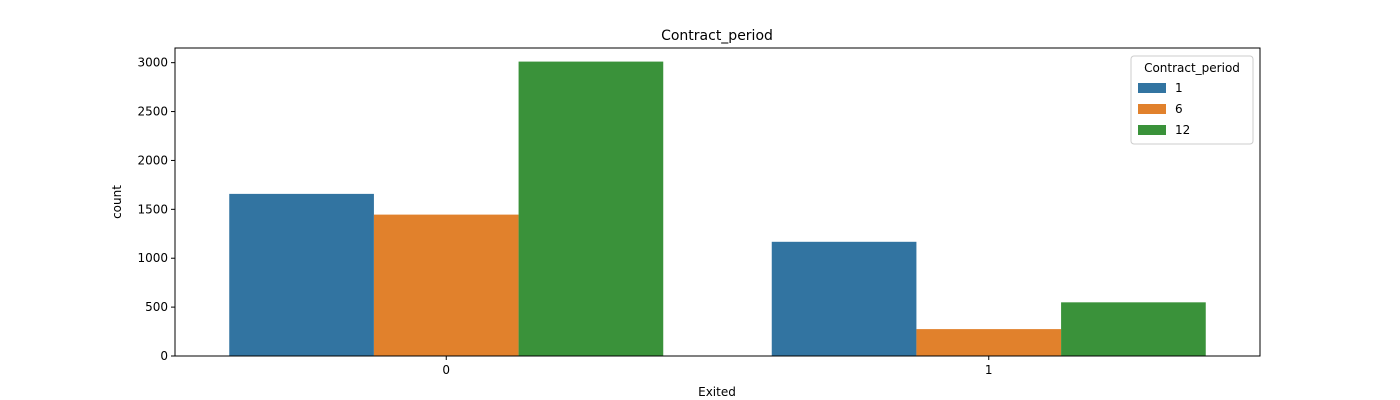 The height and width of the screenshot is (400, 1400). Describe the element at coordinates (164, 356) in the screenshot. I see `y-tick-label: 0` at that location.